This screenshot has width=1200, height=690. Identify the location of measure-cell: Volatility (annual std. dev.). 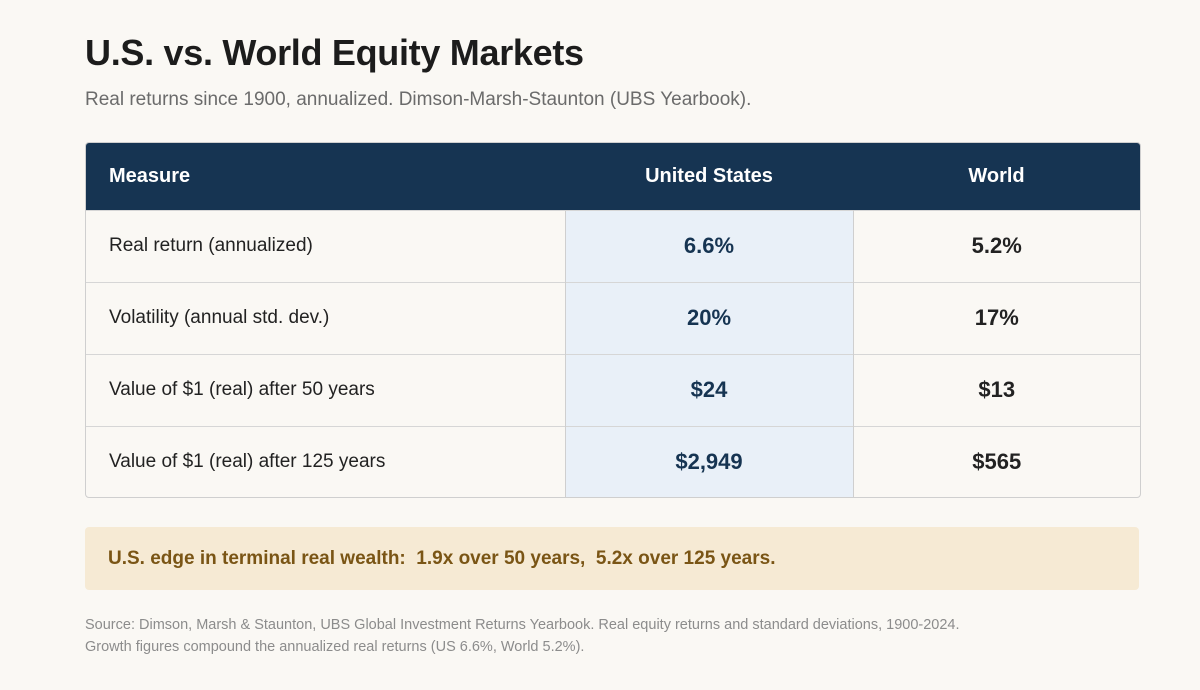
(325, 317).